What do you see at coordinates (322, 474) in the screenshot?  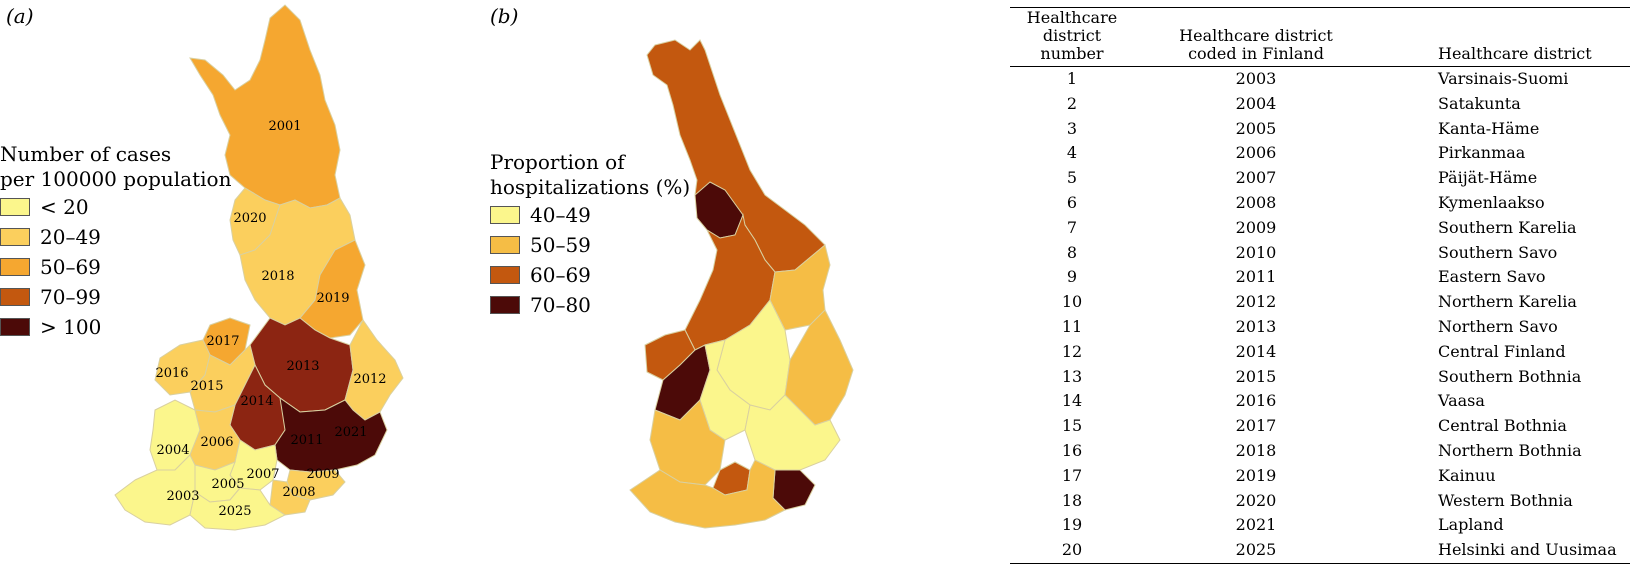 I see `region-code-label: 2009` at bounding box center [322, 474].